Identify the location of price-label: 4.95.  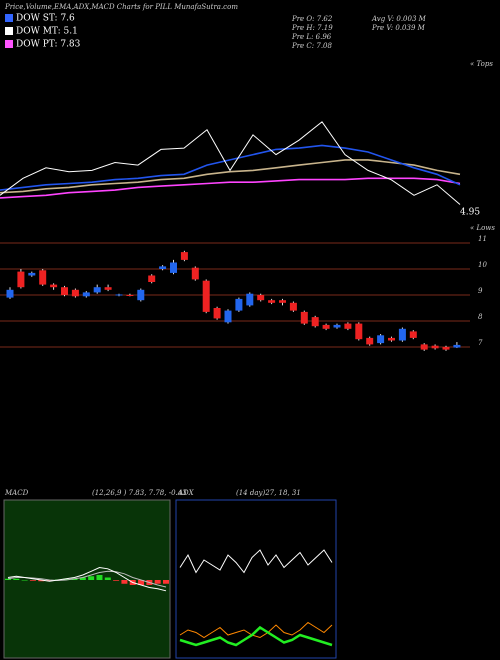
(470, 213).